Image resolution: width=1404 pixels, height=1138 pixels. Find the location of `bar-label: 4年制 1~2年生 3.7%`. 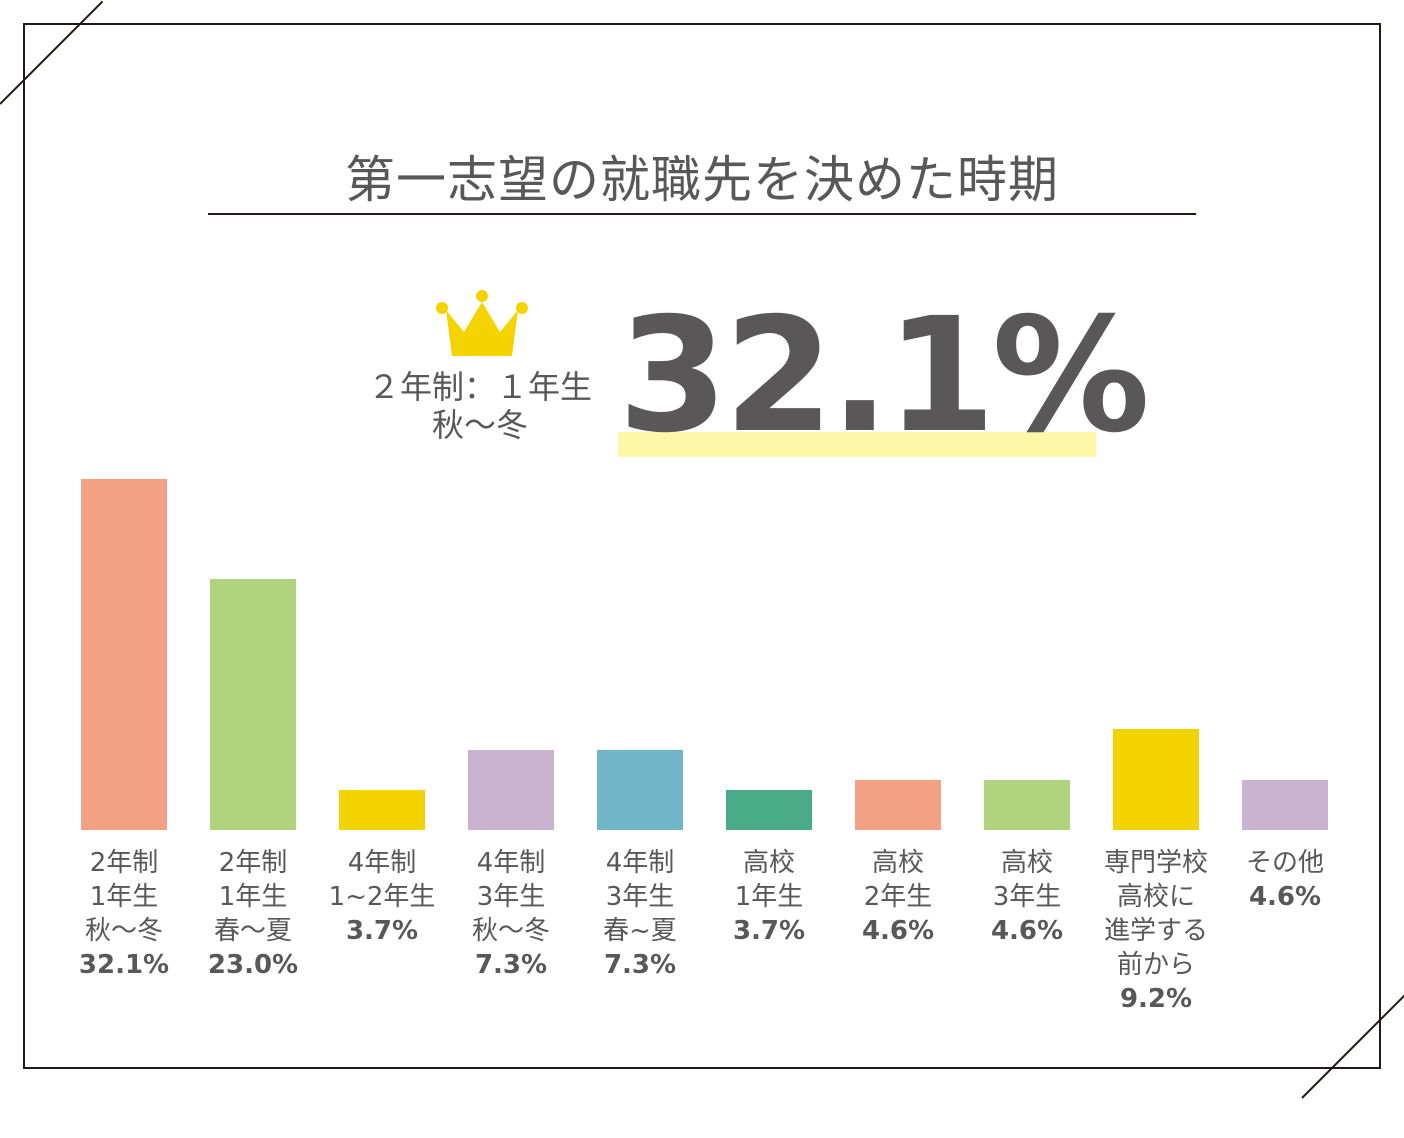

bar-label: 4年制 1~2年生 3.7% is located at coordinates (382, 897).